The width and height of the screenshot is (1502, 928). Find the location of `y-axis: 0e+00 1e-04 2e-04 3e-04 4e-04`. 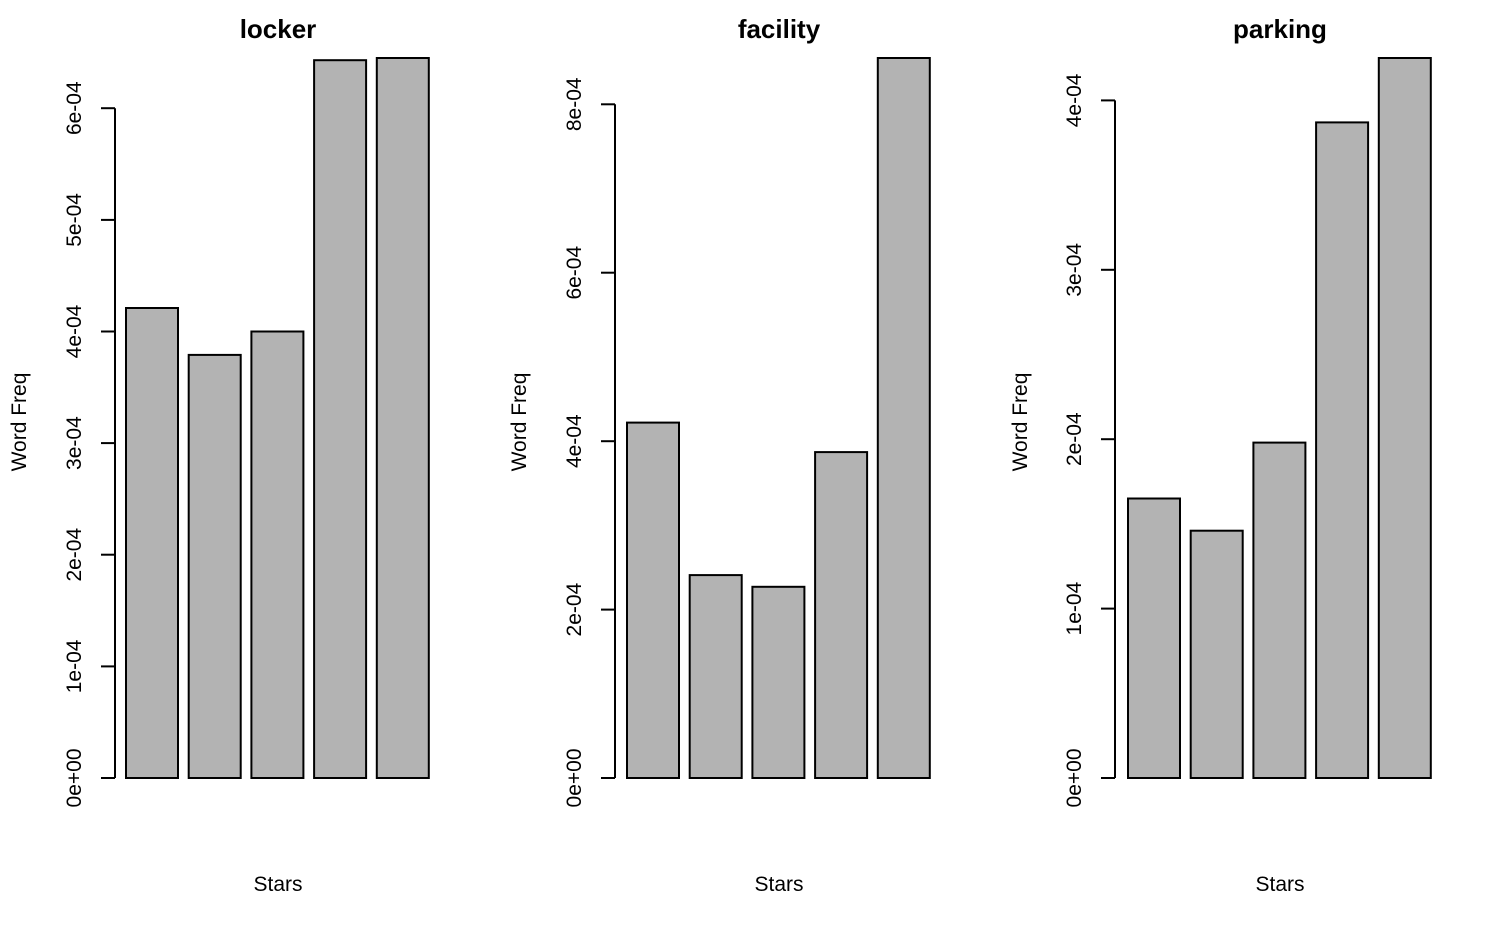

y-axis: 0e+00 1e-04 2e-04 3e-04 4e-04 is located at coordinates (1089, 440).